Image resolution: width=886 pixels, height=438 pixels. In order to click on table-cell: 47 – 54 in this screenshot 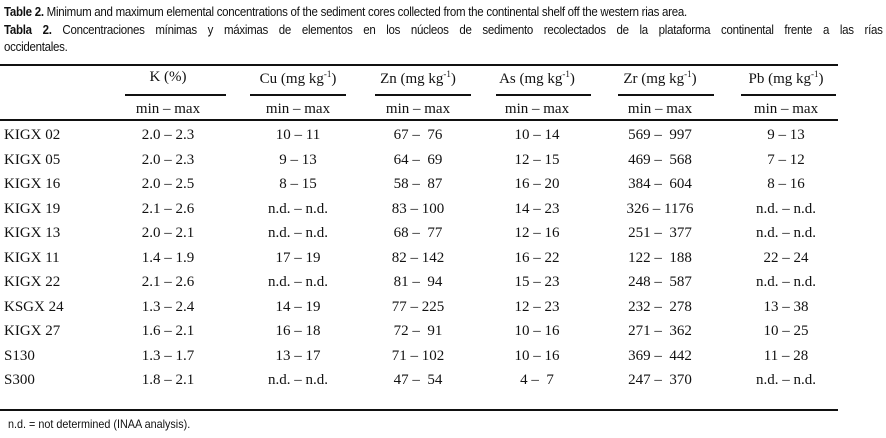, I will do `click(418, 380)`.